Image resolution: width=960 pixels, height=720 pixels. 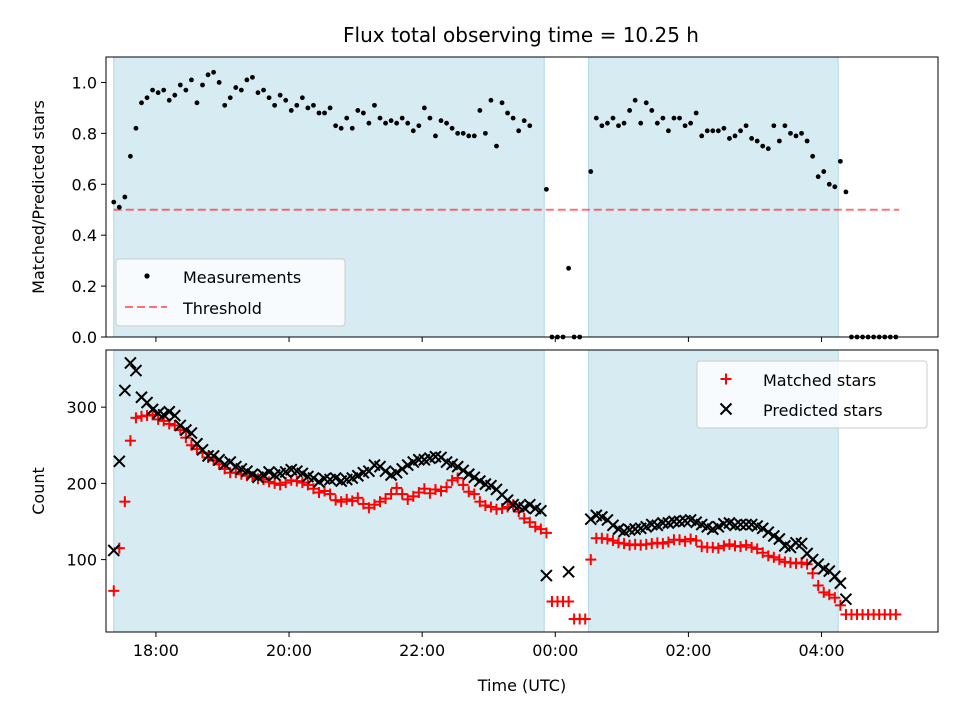 What do you see at coordinates (821, 650) in the screenshot?
I see `x-tick-label: 04:00` at bounding box center [821, 650].